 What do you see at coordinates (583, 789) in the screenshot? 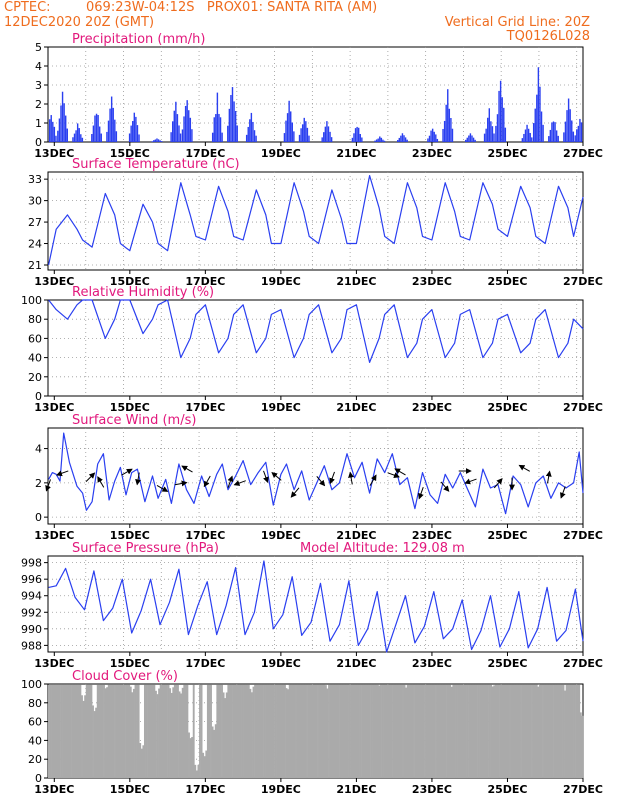
I see `cloud-x-tick-label: 27DEC` at bounding box center [583, 789].